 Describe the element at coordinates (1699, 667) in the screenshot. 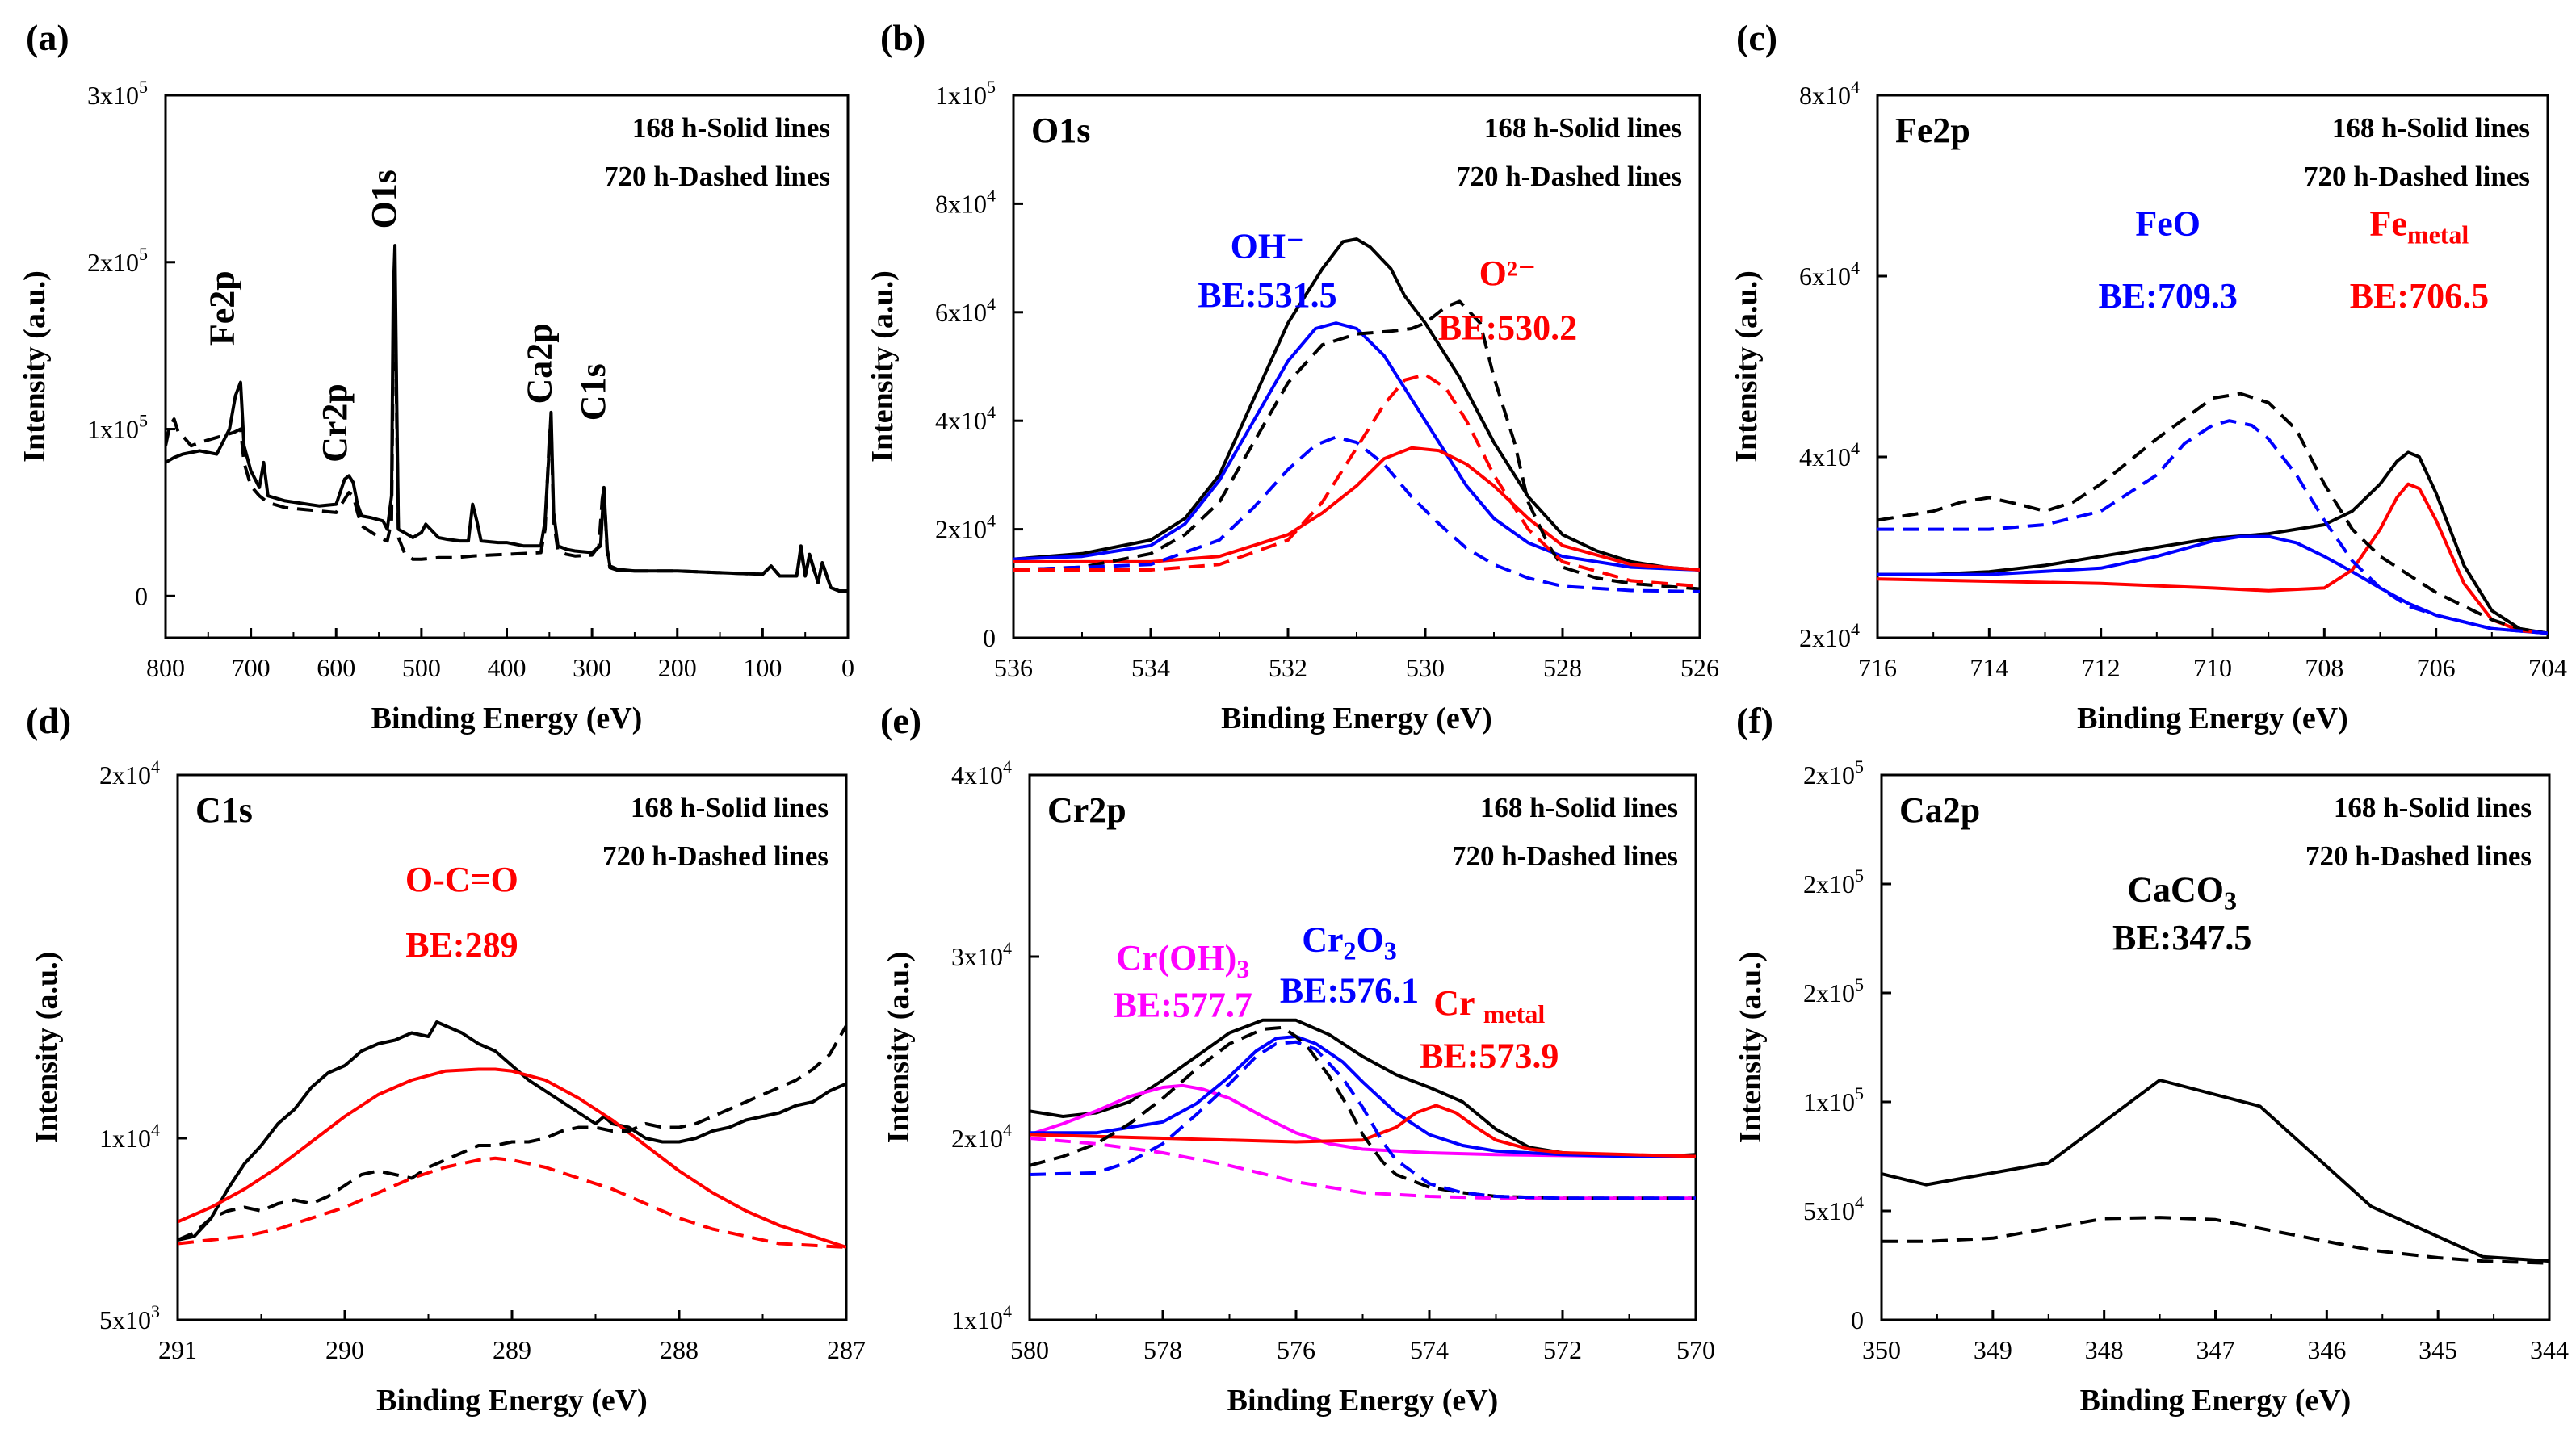

I see `x-tick-label: 526` at that location.